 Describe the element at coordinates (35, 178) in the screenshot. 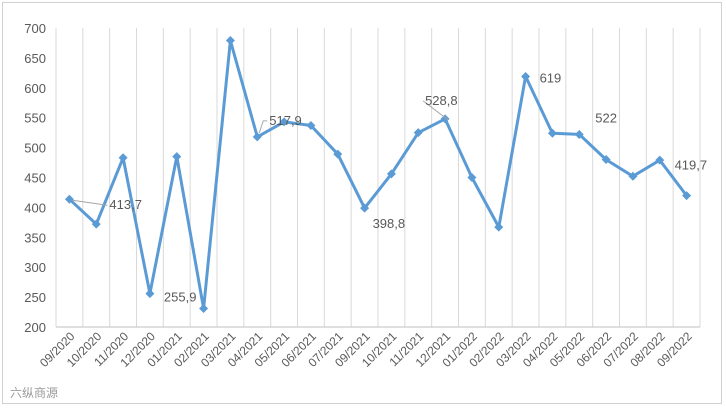

I see `y-tick-label: 450` at that location.